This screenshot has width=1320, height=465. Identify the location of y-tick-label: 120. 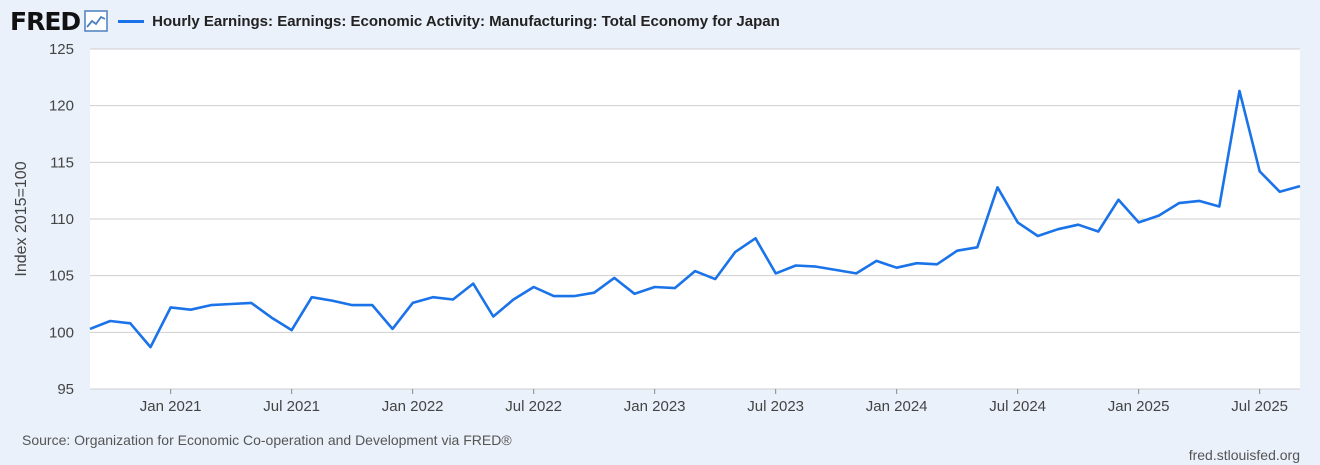
(61, 106).